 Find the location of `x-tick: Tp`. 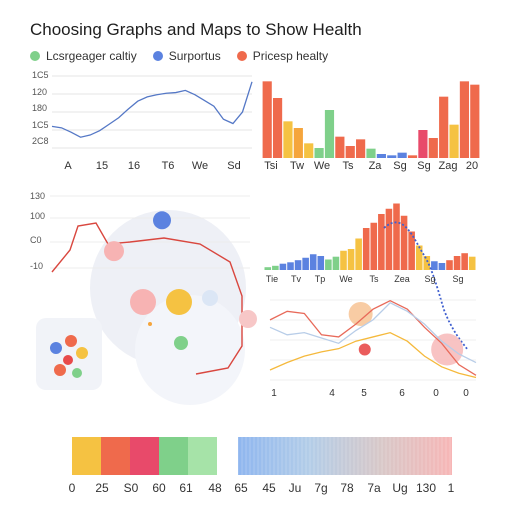

x-tick: Tp is located at coordinates (320, 279).